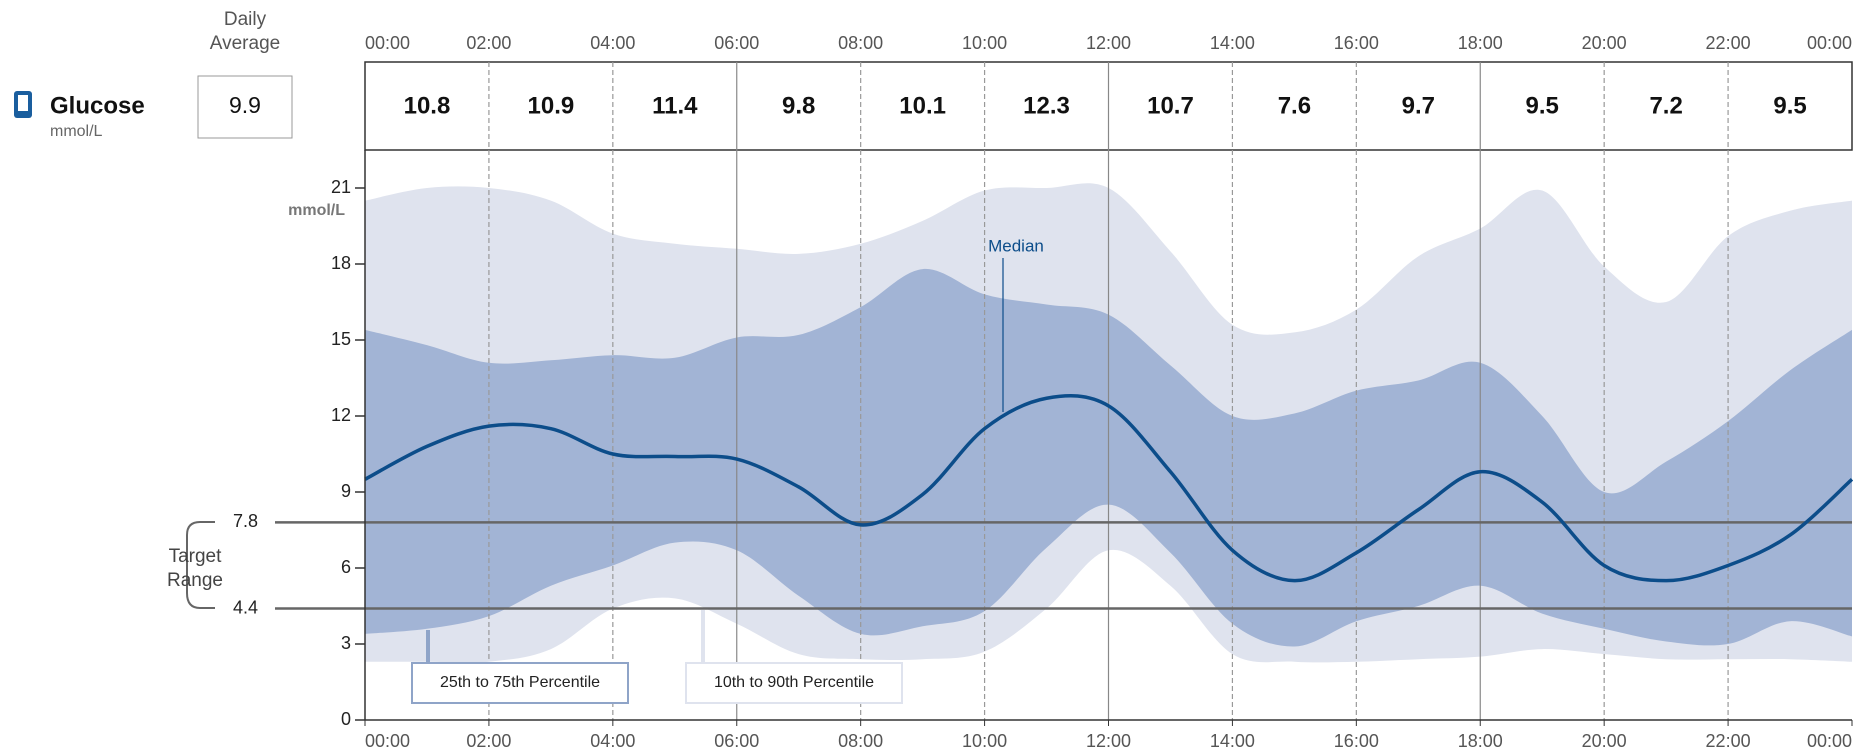 This screenshot has height=753, width=1853. What do you see at coordinates (860, 43) in the screenshot?
I see `x-tick-label-top: 08:00` at bounding box center [860, 43].